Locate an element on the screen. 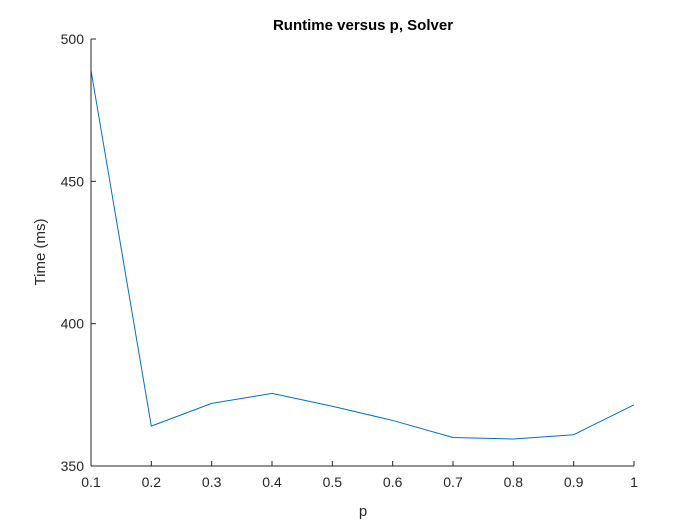 The width and height of the screenshot is (700, 530). x-tick-label: 0.8 is located at coordinates (514, 482).